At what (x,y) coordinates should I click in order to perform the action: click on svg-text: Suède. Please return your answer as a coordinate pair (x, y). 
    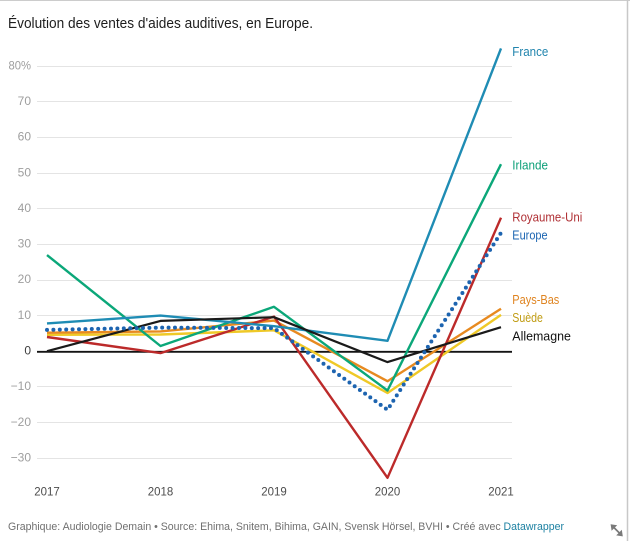
    Looking at the image, I should click on (527, 318).